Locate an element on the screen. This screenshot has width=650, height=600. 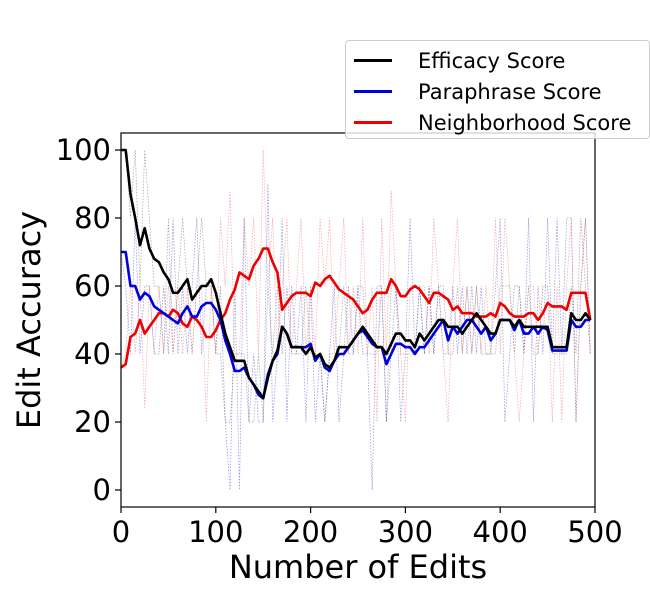
legend-swatch-paraphrase is located at coordinates (373, 91).